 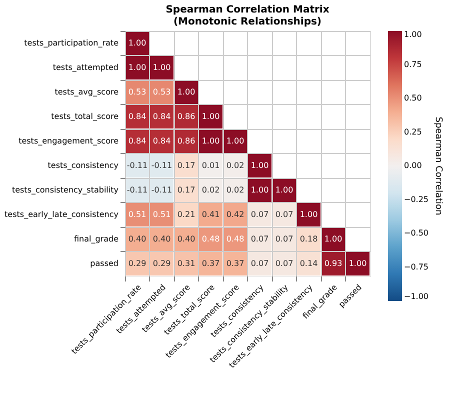 I want to click on chart-title: Spearman Correlation Matrix (Monotonic Relationships), so click(x=248, y=16).